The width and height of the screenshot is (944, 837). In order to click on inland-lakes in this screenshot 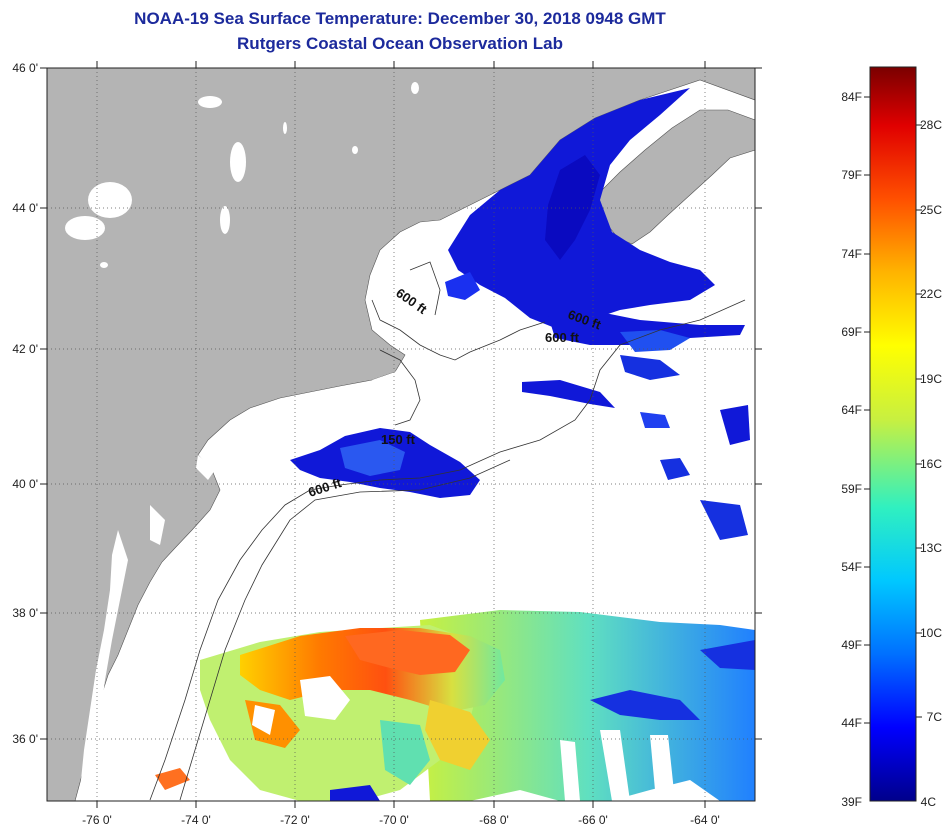, I will do `click(242, 175)`.